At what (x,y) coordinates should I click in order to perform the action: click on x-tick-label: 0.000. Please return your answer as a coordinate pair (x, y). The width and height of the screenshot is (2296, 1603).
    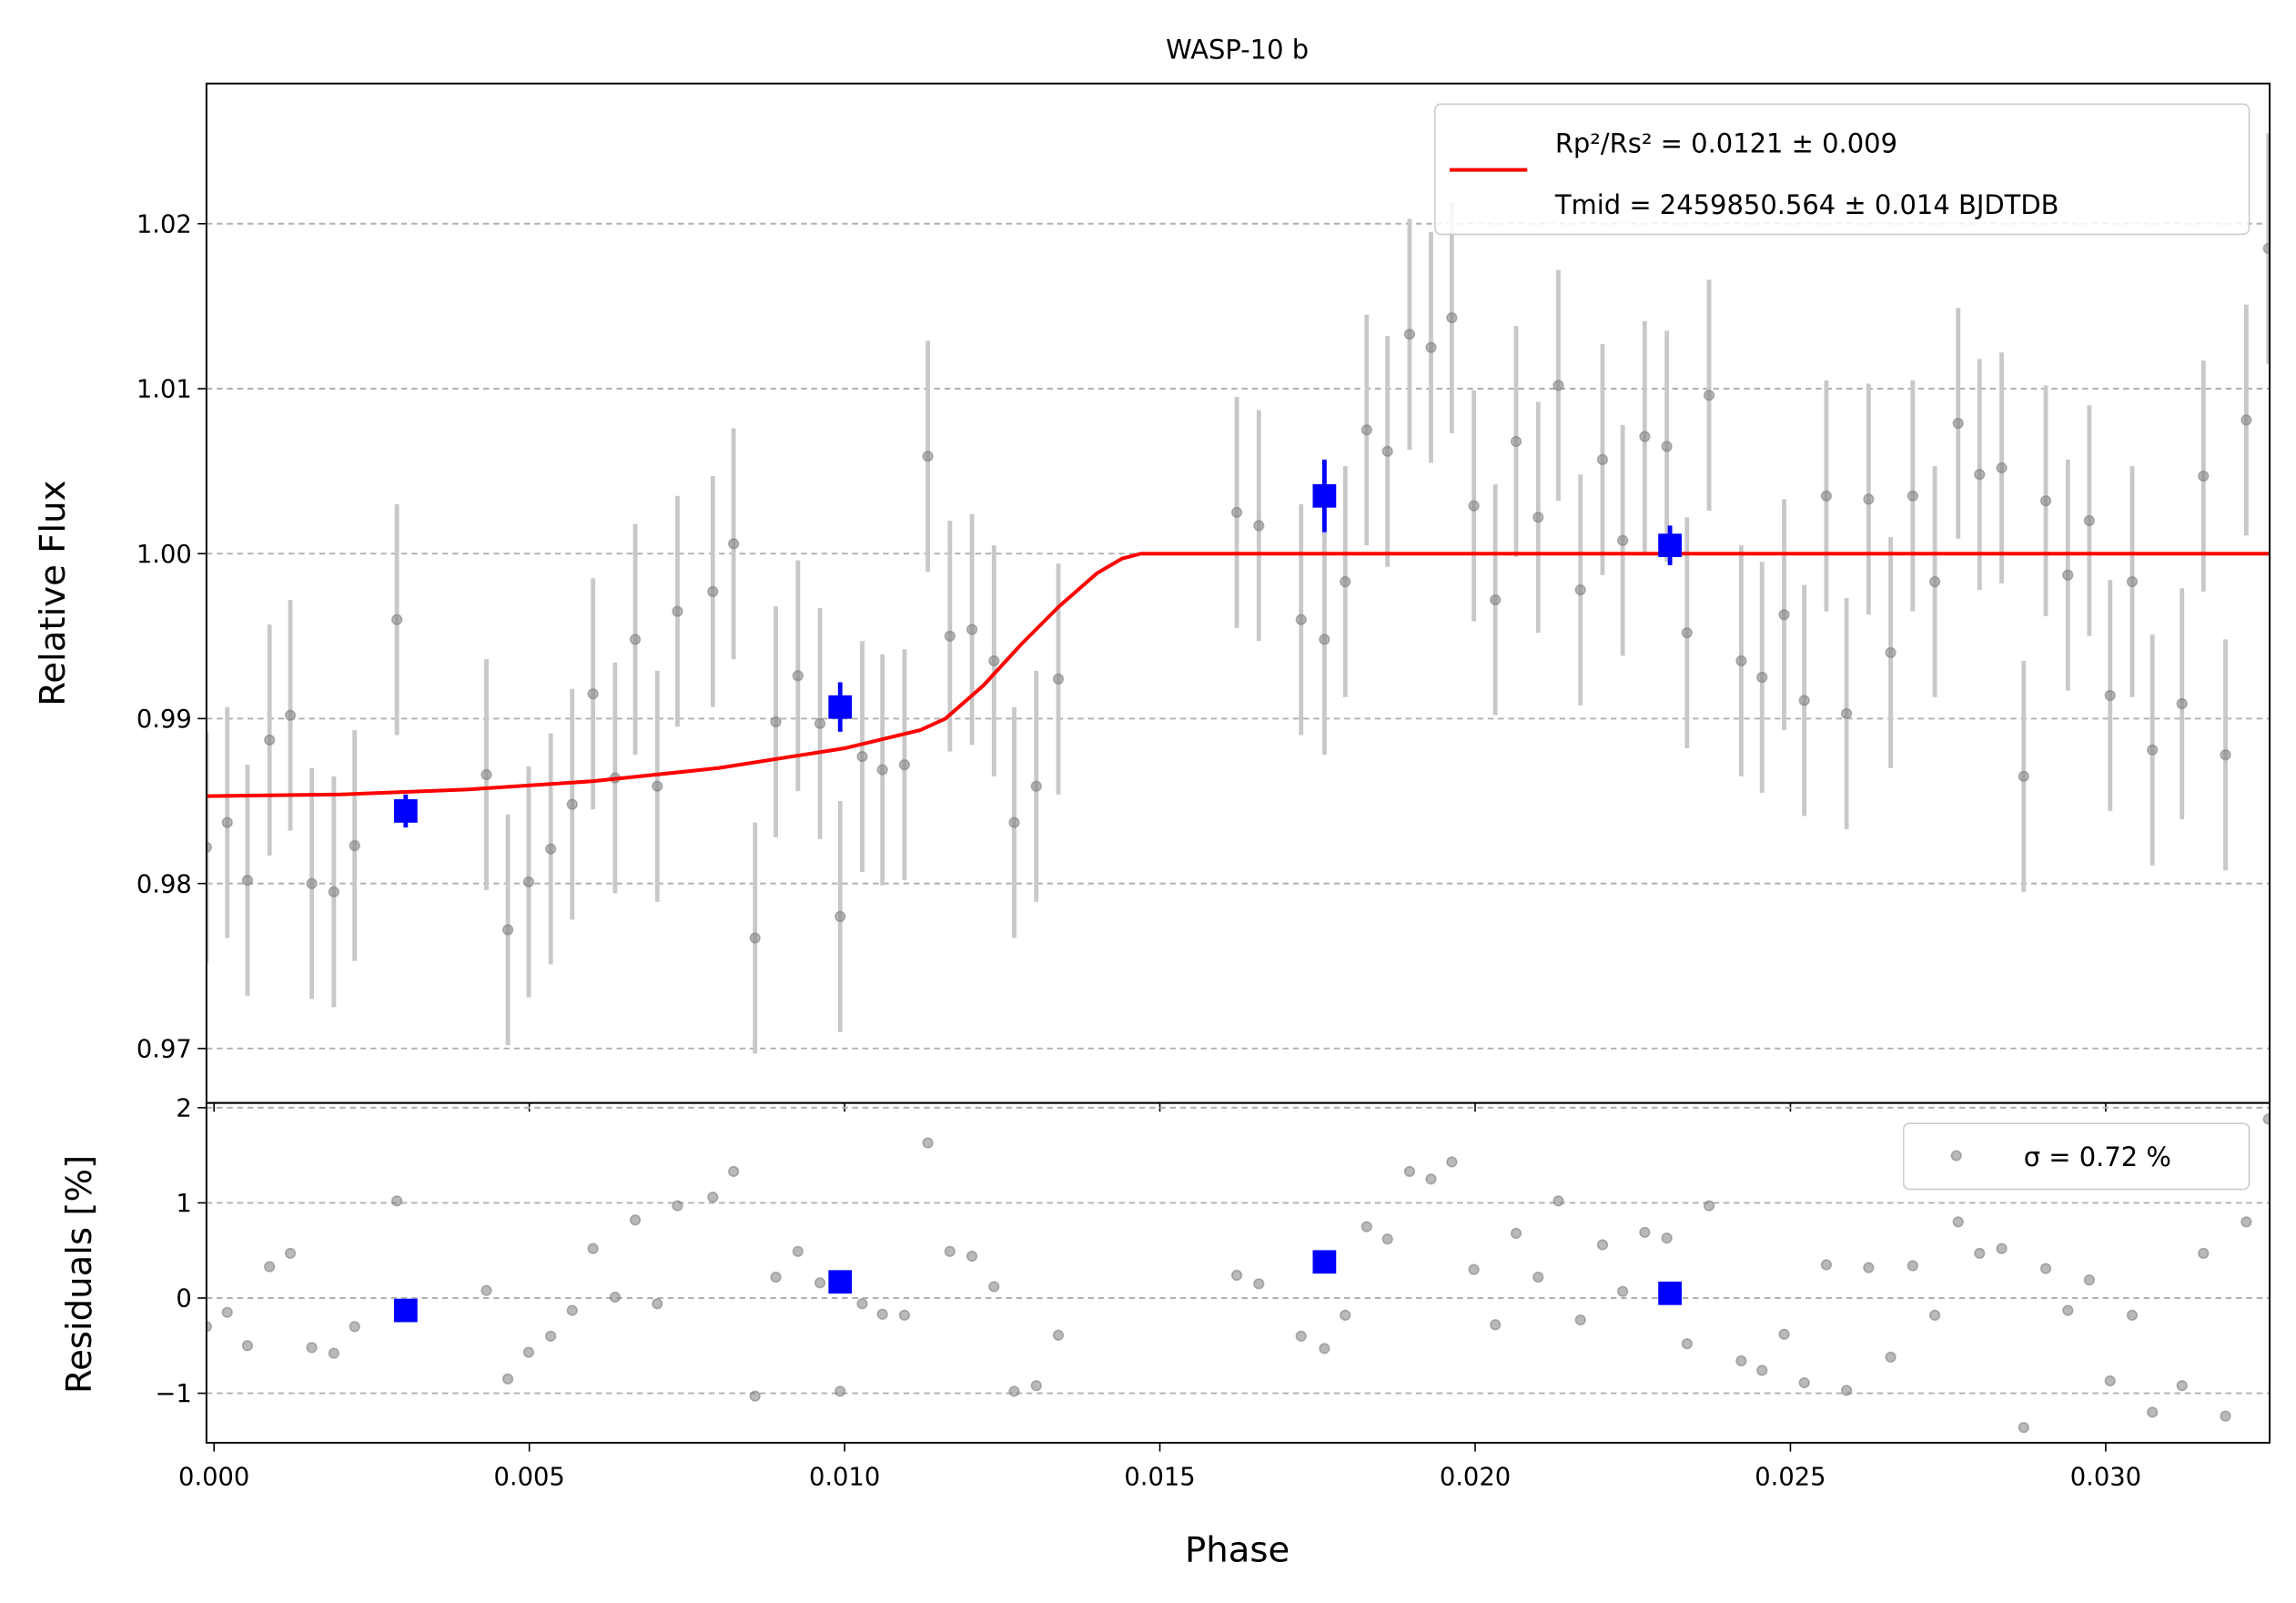
    Looking at the image, I should click on (213, 1478).